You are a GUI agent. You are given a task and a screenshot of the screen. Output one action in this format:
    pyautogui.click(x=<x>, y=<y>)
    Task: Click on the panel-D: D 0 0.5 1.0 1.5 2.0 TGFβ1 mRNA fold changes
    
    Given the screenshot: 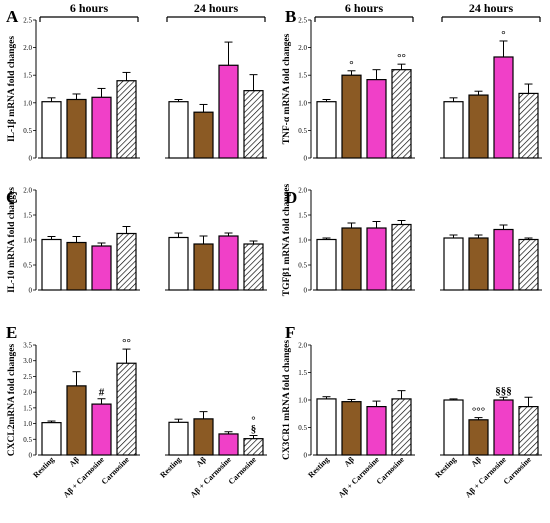 What is the action you would take?
    pyautogui.click(x=412, y=239)
    